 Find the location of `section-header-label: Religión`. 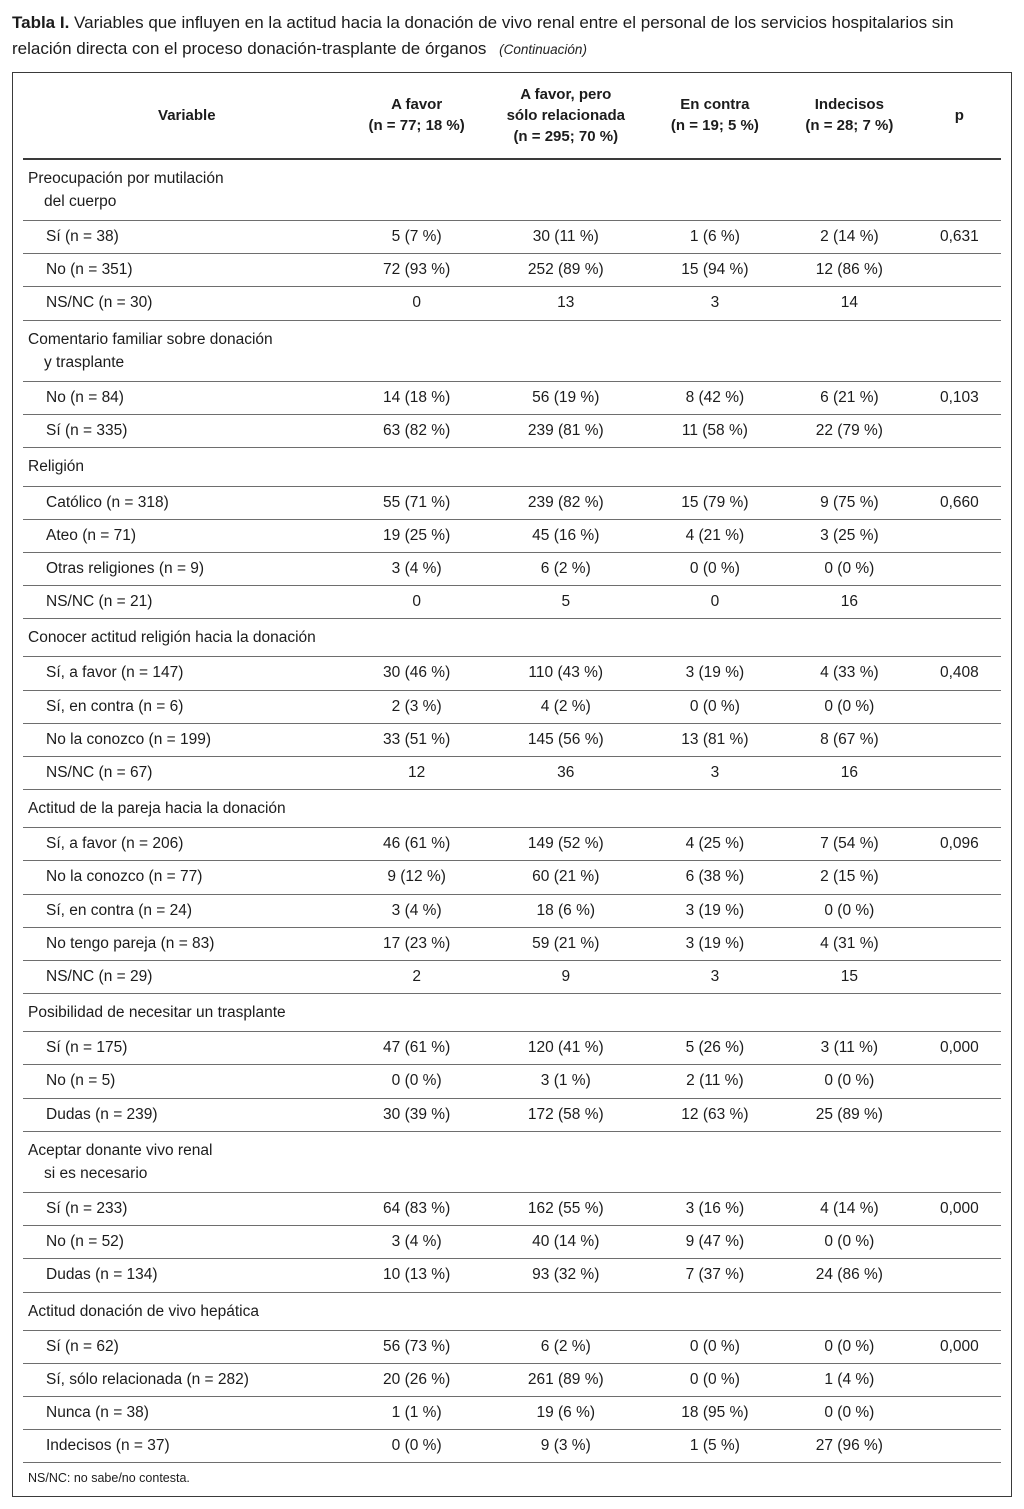

section-header-label: Religión is located at coordinates (512, 466).